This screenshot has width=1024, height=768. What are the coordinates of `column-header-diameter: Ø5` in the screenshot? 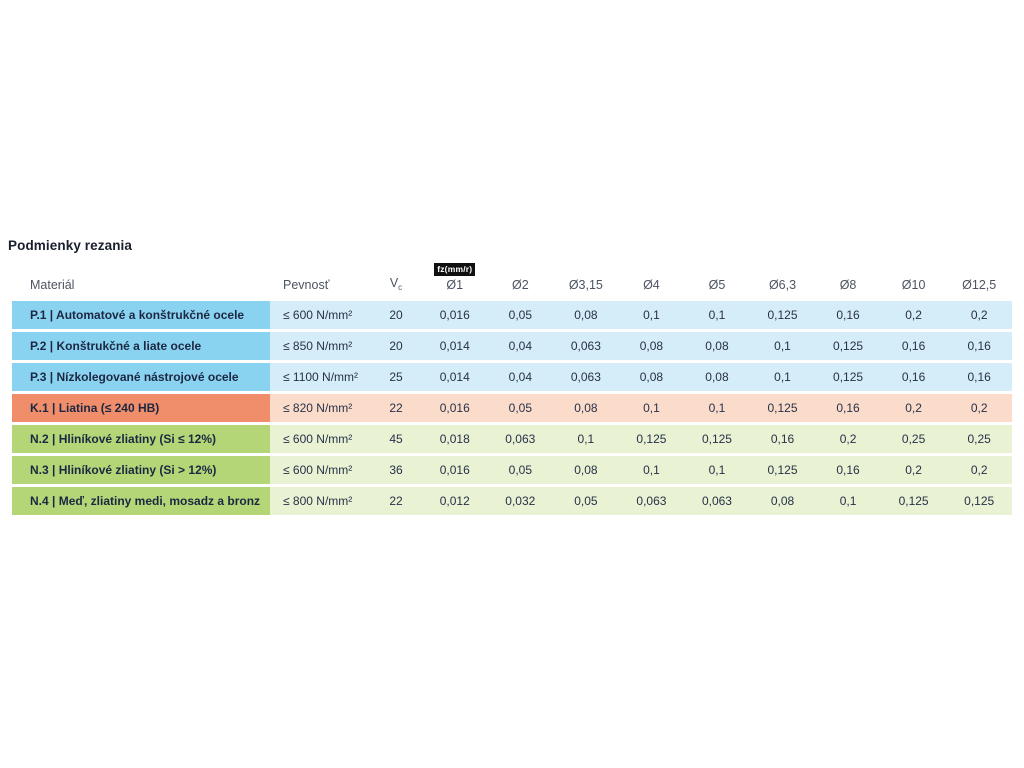 It's located at (717, 279).